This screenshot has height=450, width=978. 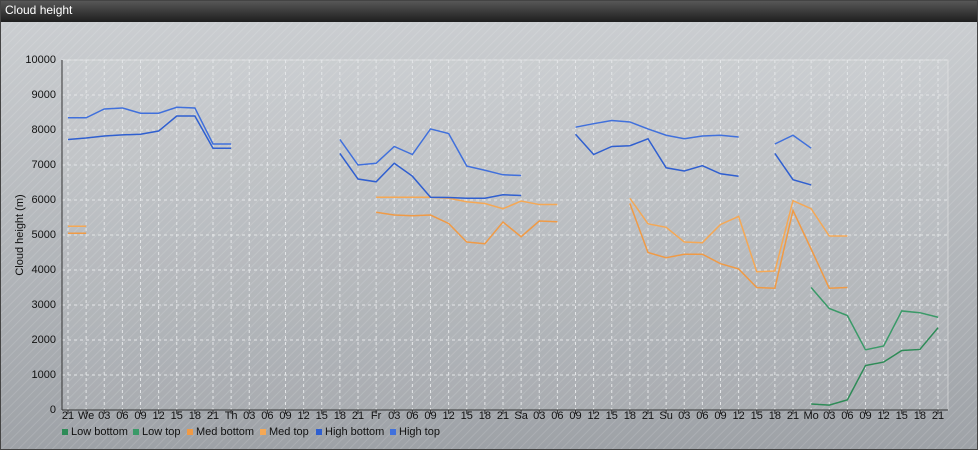 I want to click on y-tick-label: 8000, so click(x=44, y=130).